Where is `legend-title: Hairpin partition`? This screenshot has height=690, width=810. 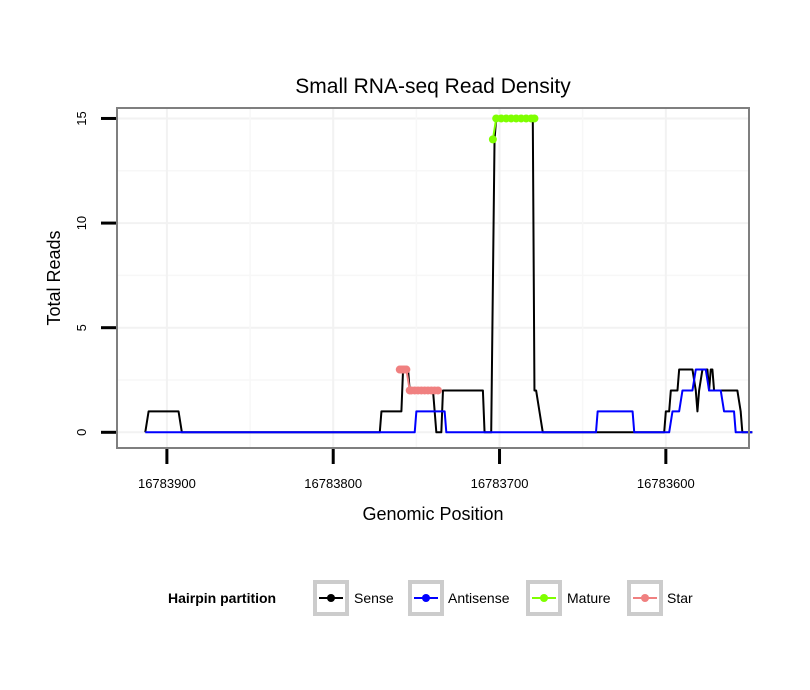
legend-title: Hairpin partition is located at coordinates (222, 598).